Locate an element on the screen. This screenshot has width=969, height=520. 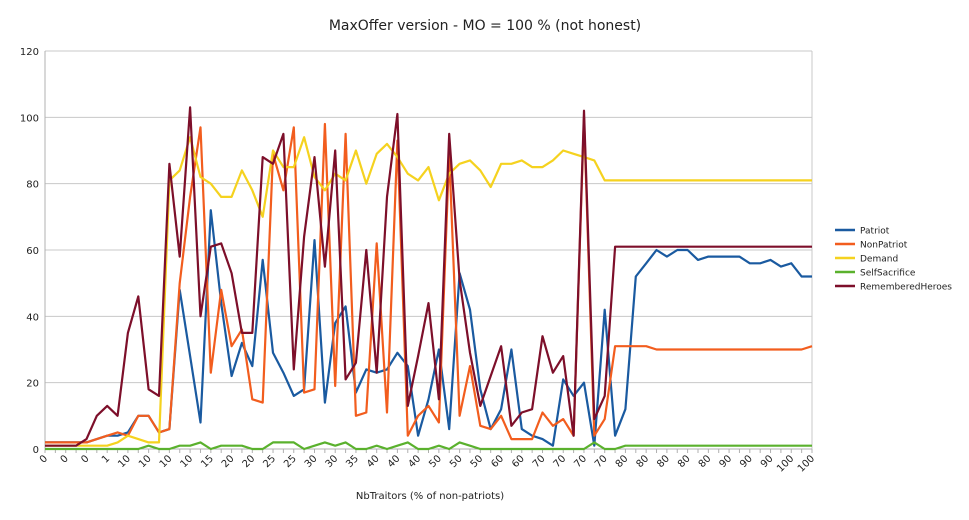
y-tick-label: 60 is located at coordinates (32, 251).